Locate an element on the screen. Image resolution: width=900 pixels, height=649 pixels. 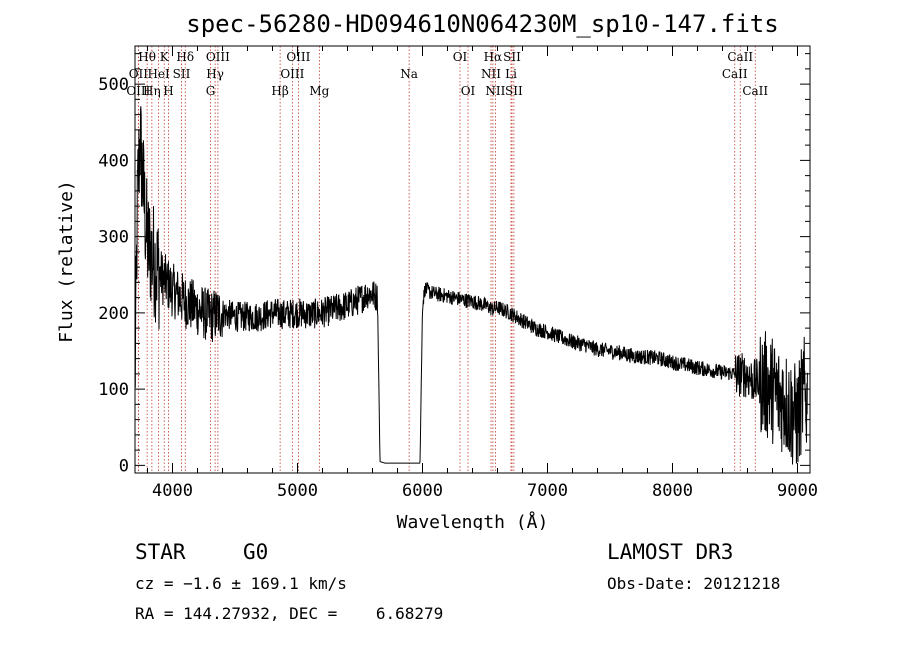
x-tick-label: 8000 is located at coordinates (672, 491).